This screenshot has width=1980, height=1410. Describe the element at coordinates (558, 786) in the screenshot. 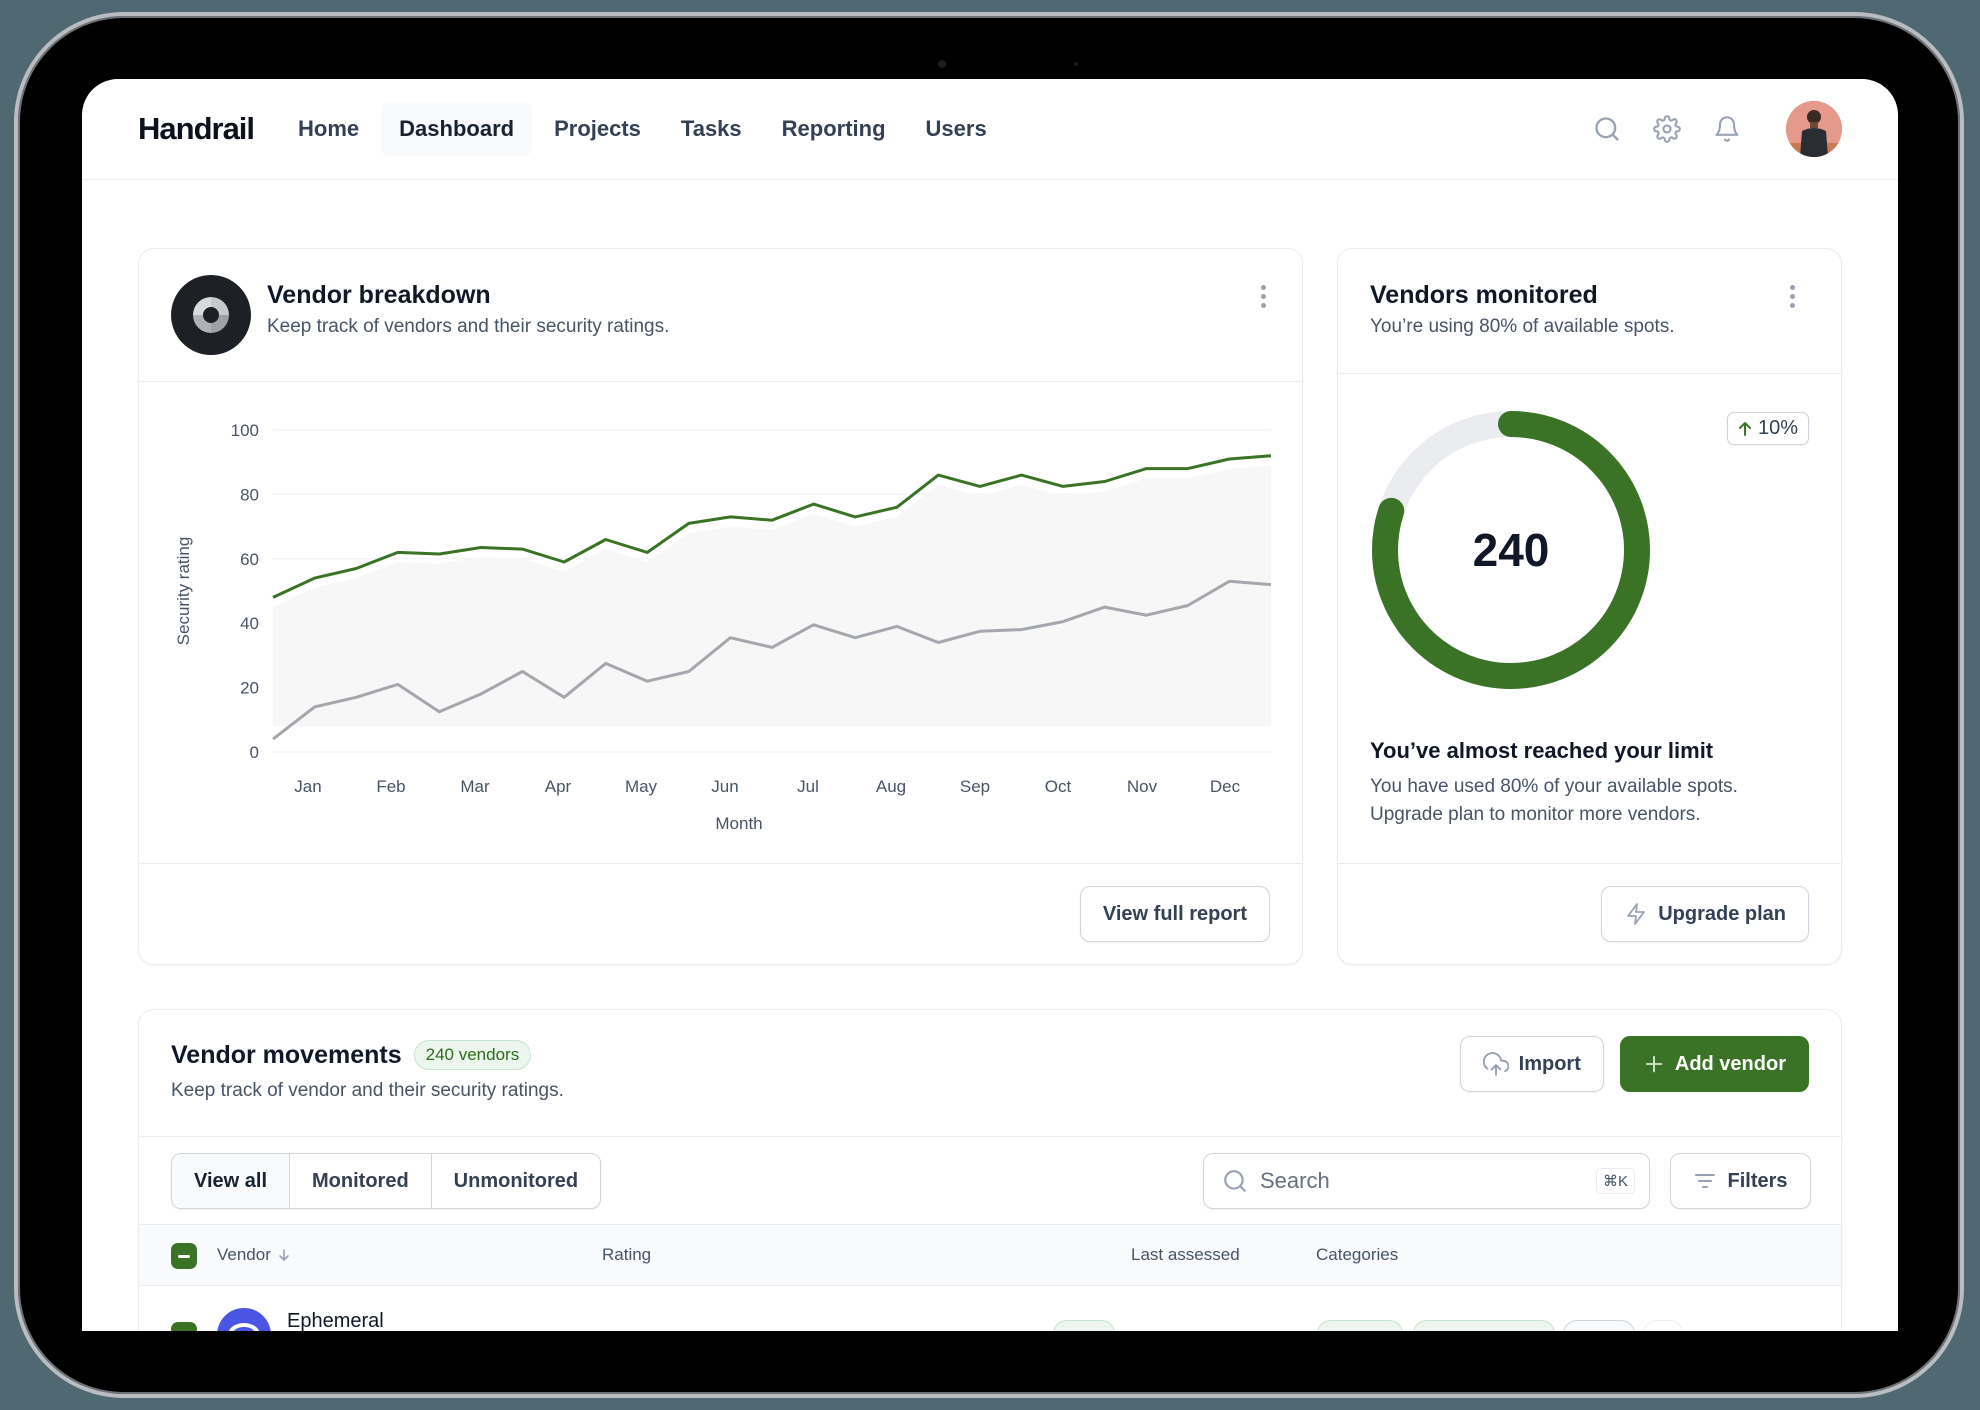

I see `x-tick-label: Apr` at that location.